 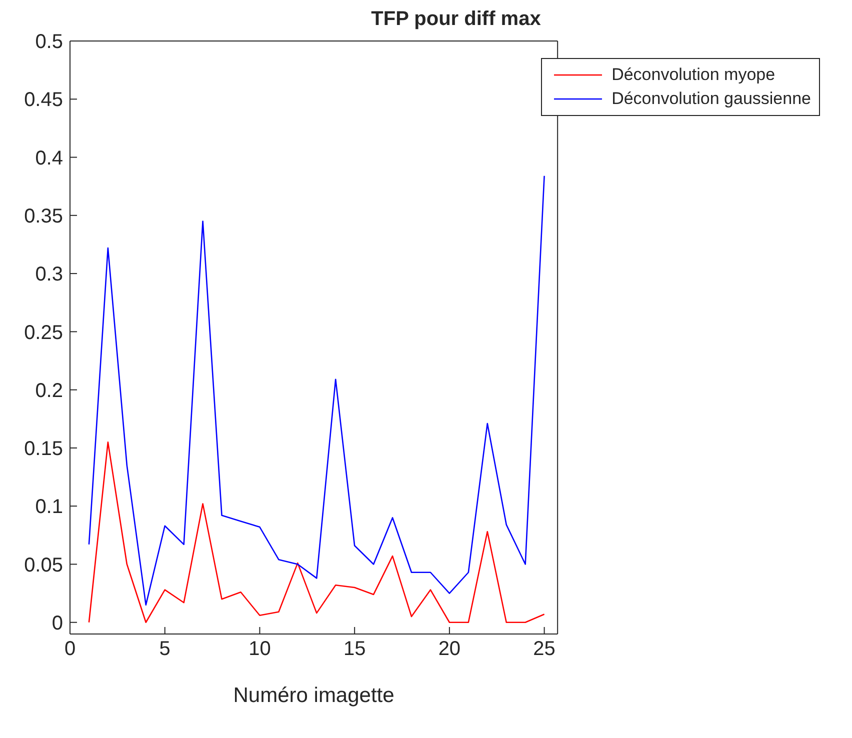 What do you see at coordinates (49, 275) in the screenshot?
I see `y-tick-label: 0.3` at bounding box center [49, 275].